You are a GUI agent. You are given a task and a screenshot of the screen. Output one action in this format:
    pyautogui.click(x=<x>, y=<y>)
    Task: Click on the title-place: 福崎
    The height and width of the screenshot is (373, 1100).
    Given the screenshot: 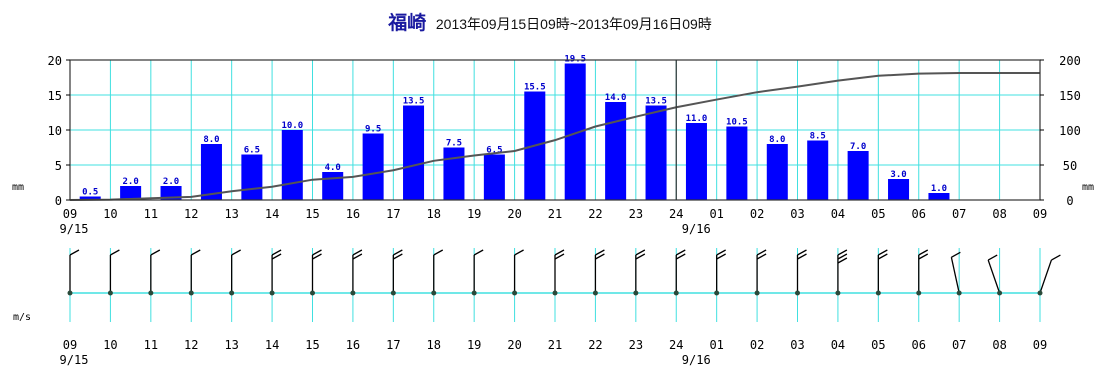 What is the action you would take?
    pyautogui.click(x=407, y=23)
    